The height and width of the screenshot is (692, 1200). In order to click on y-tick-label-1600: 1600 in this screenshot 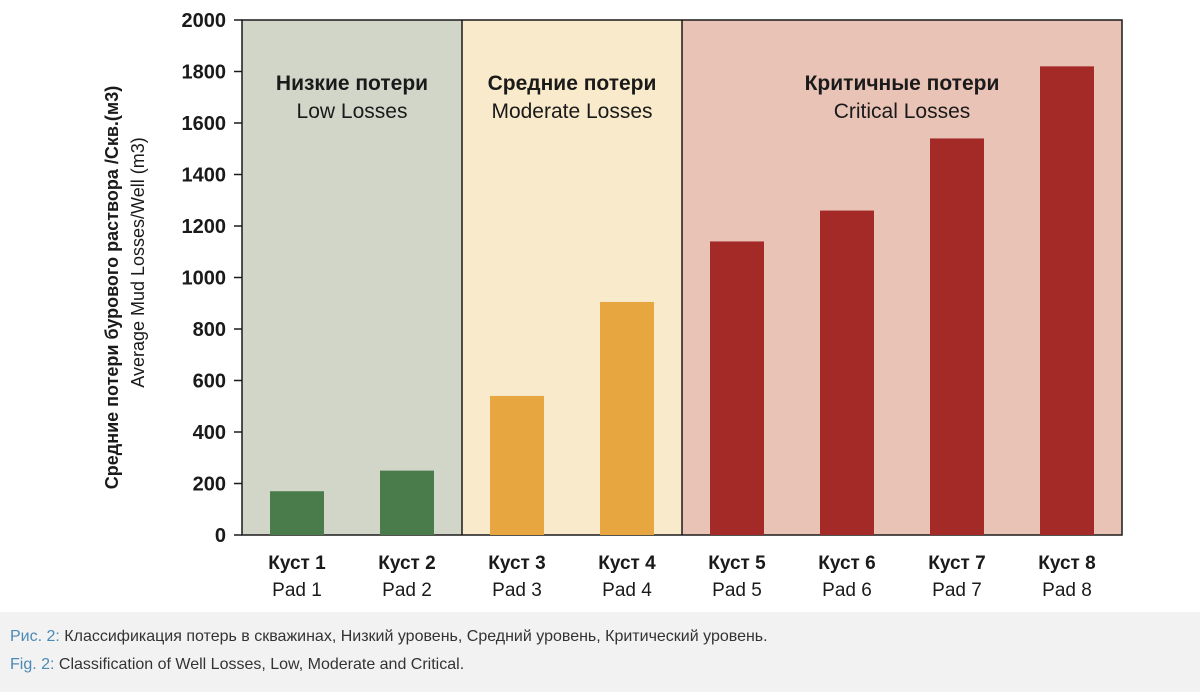, I will do `click(204, 124)`.